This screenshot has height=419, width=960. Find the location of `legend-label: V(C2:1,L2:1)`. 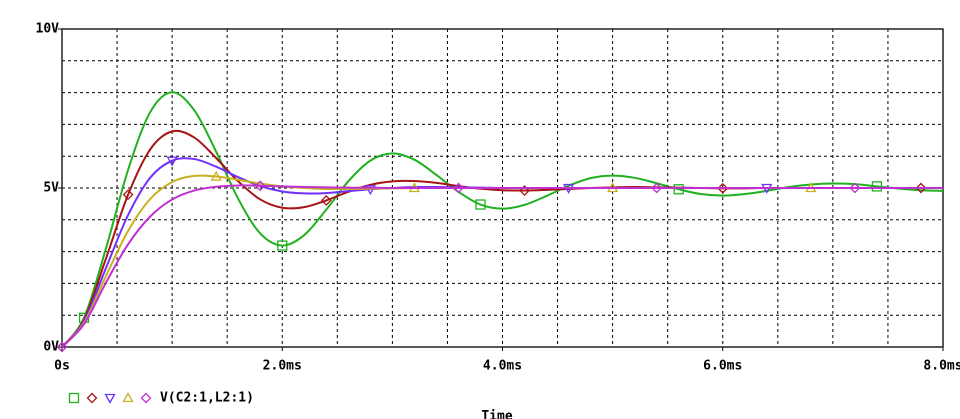

legend-label: V(C2:1,L2:1) is located at coordinates (207, 398).